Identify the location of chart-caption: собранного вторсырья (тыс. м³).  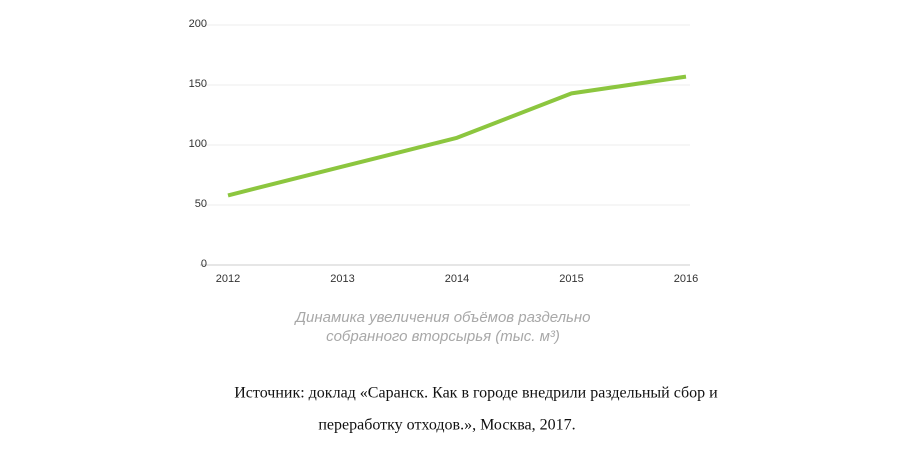
(443, 336).